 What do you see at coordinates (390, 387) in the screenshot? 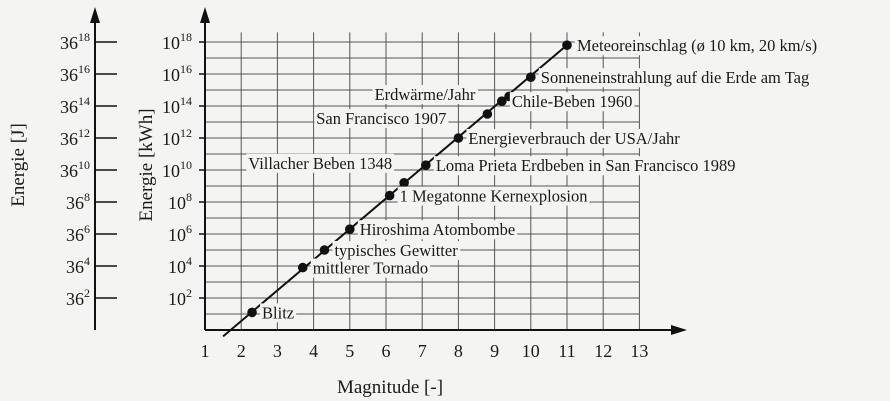
I see `x-axis-label: Magnitude [-]` at bounding box center [390, 387].